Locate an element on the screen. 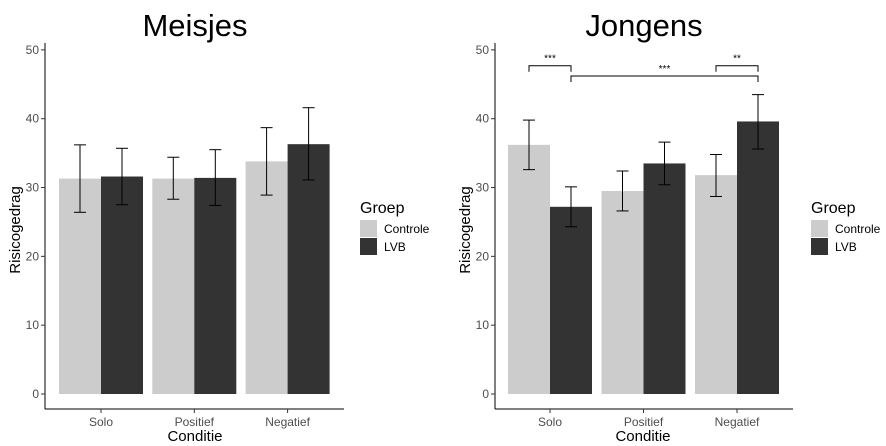 The width and height of the screenshot is (886, 446). chart-title: Meisjes is located at coordinates (194, 25).